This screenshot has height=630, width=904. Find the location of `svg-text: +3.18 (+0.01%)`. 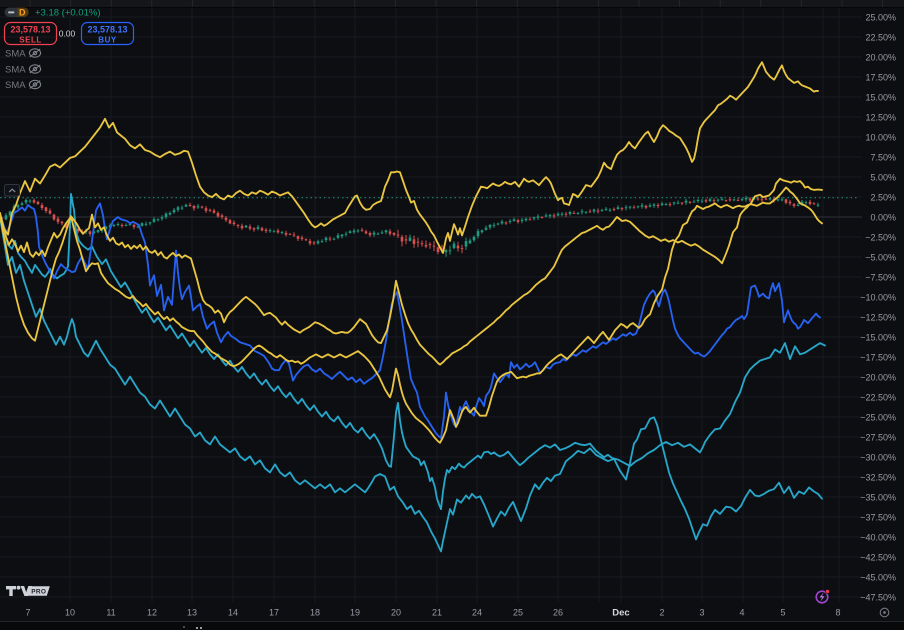

svg-text: +3.18 (+0.01%) is located at coordinates (68, 13).